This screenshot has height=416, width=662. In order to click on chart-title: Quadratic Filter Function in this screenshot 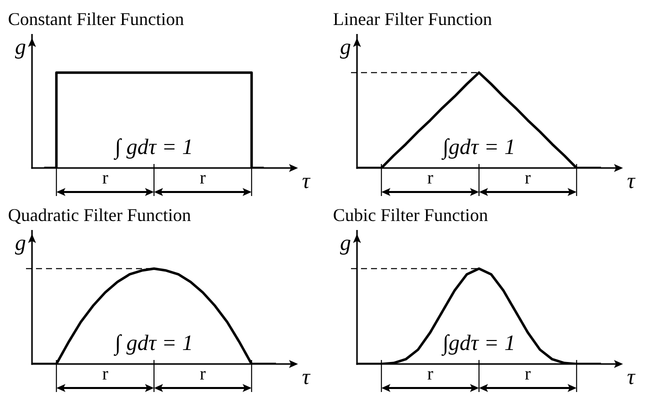, I will do `click(100, 215)`.